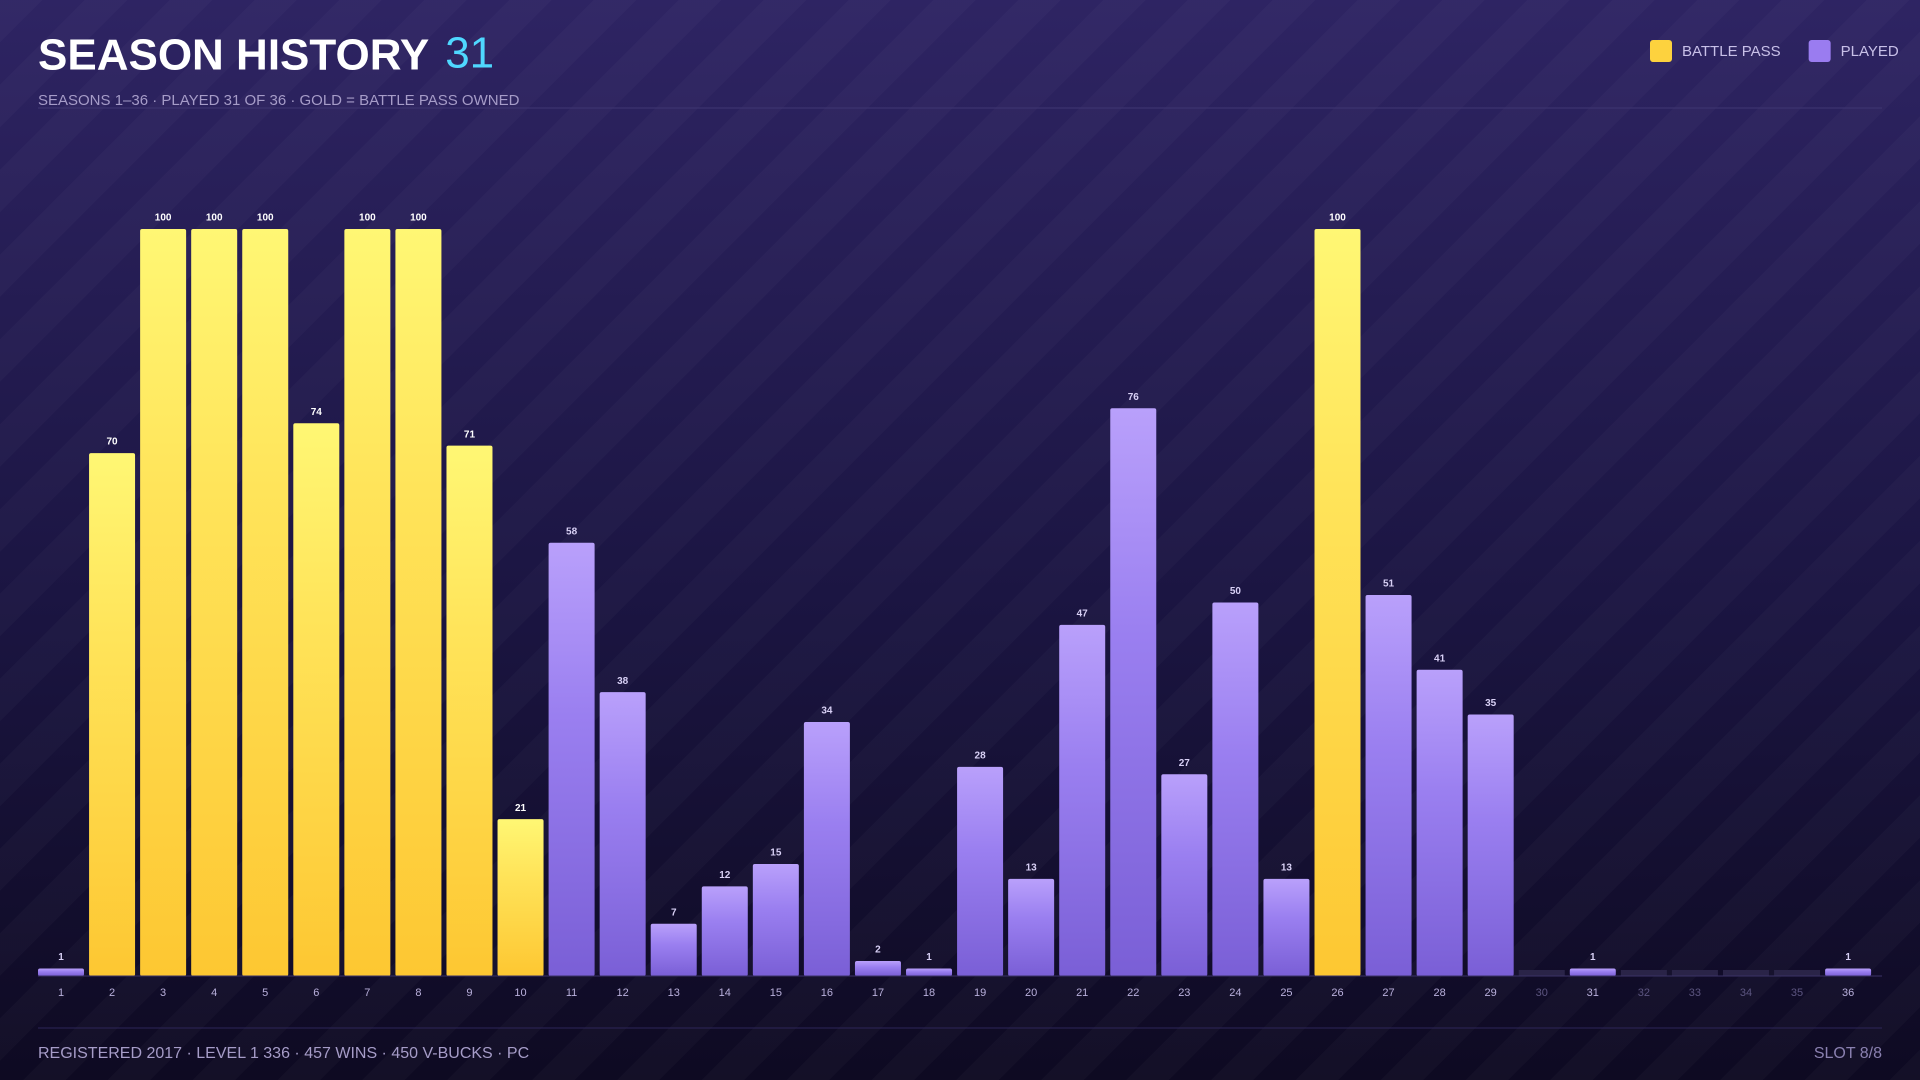 This screenshot has height=1080, width=1920. I want to click on x-tick-label: 15, so click(776, 993).